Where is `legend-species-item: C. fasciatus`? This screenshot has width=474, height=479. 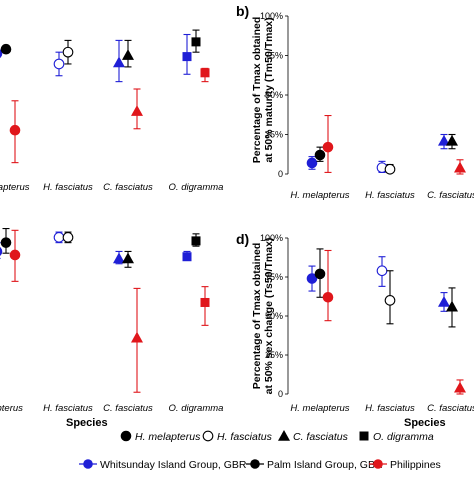 legend-species-item: C. fasciatus is located at coordinates (313, 436).